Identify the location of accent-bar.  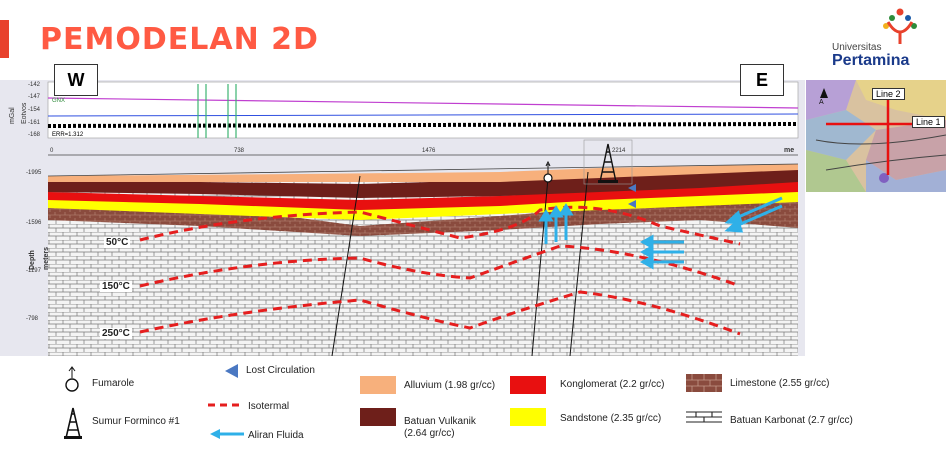
(4, 39).